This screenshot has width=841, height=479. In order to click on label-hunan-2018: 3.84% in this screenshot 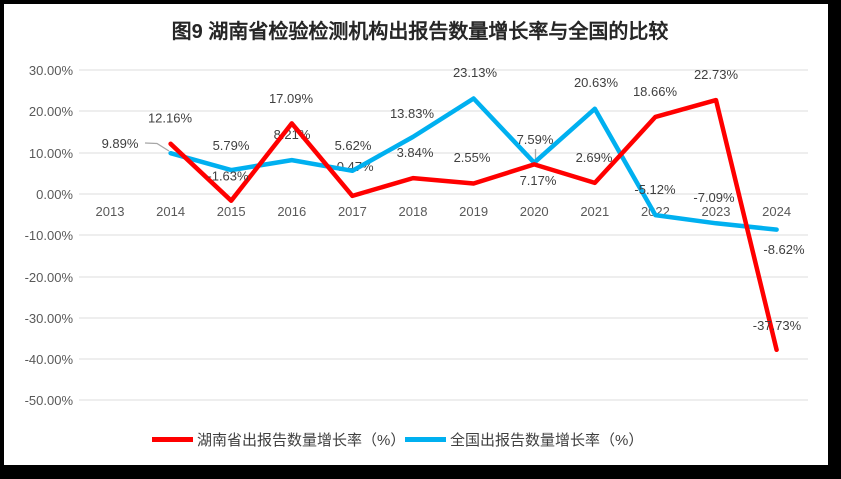, I will do `click(415, 152)`.